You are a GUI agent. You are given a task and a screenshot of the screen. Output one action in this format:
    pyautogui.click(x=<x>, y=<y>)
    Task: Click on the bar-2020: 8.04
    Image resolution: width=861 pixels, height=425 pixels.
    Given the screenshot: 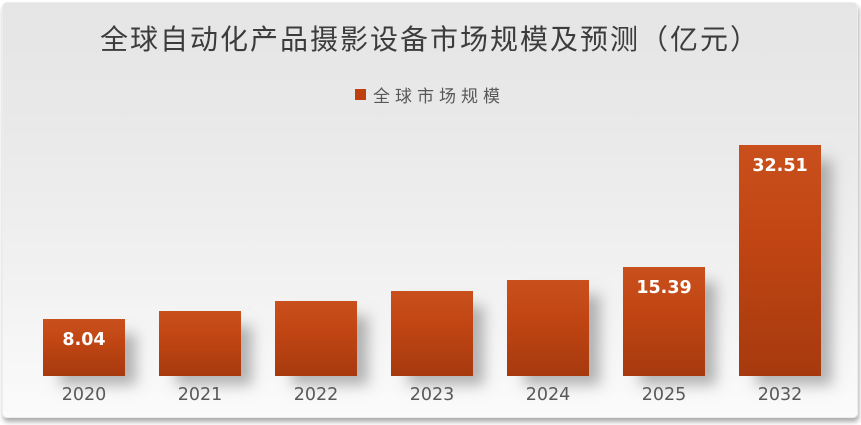 What is the action you would take?
    pyautogui.click(x=84, y=347)
    